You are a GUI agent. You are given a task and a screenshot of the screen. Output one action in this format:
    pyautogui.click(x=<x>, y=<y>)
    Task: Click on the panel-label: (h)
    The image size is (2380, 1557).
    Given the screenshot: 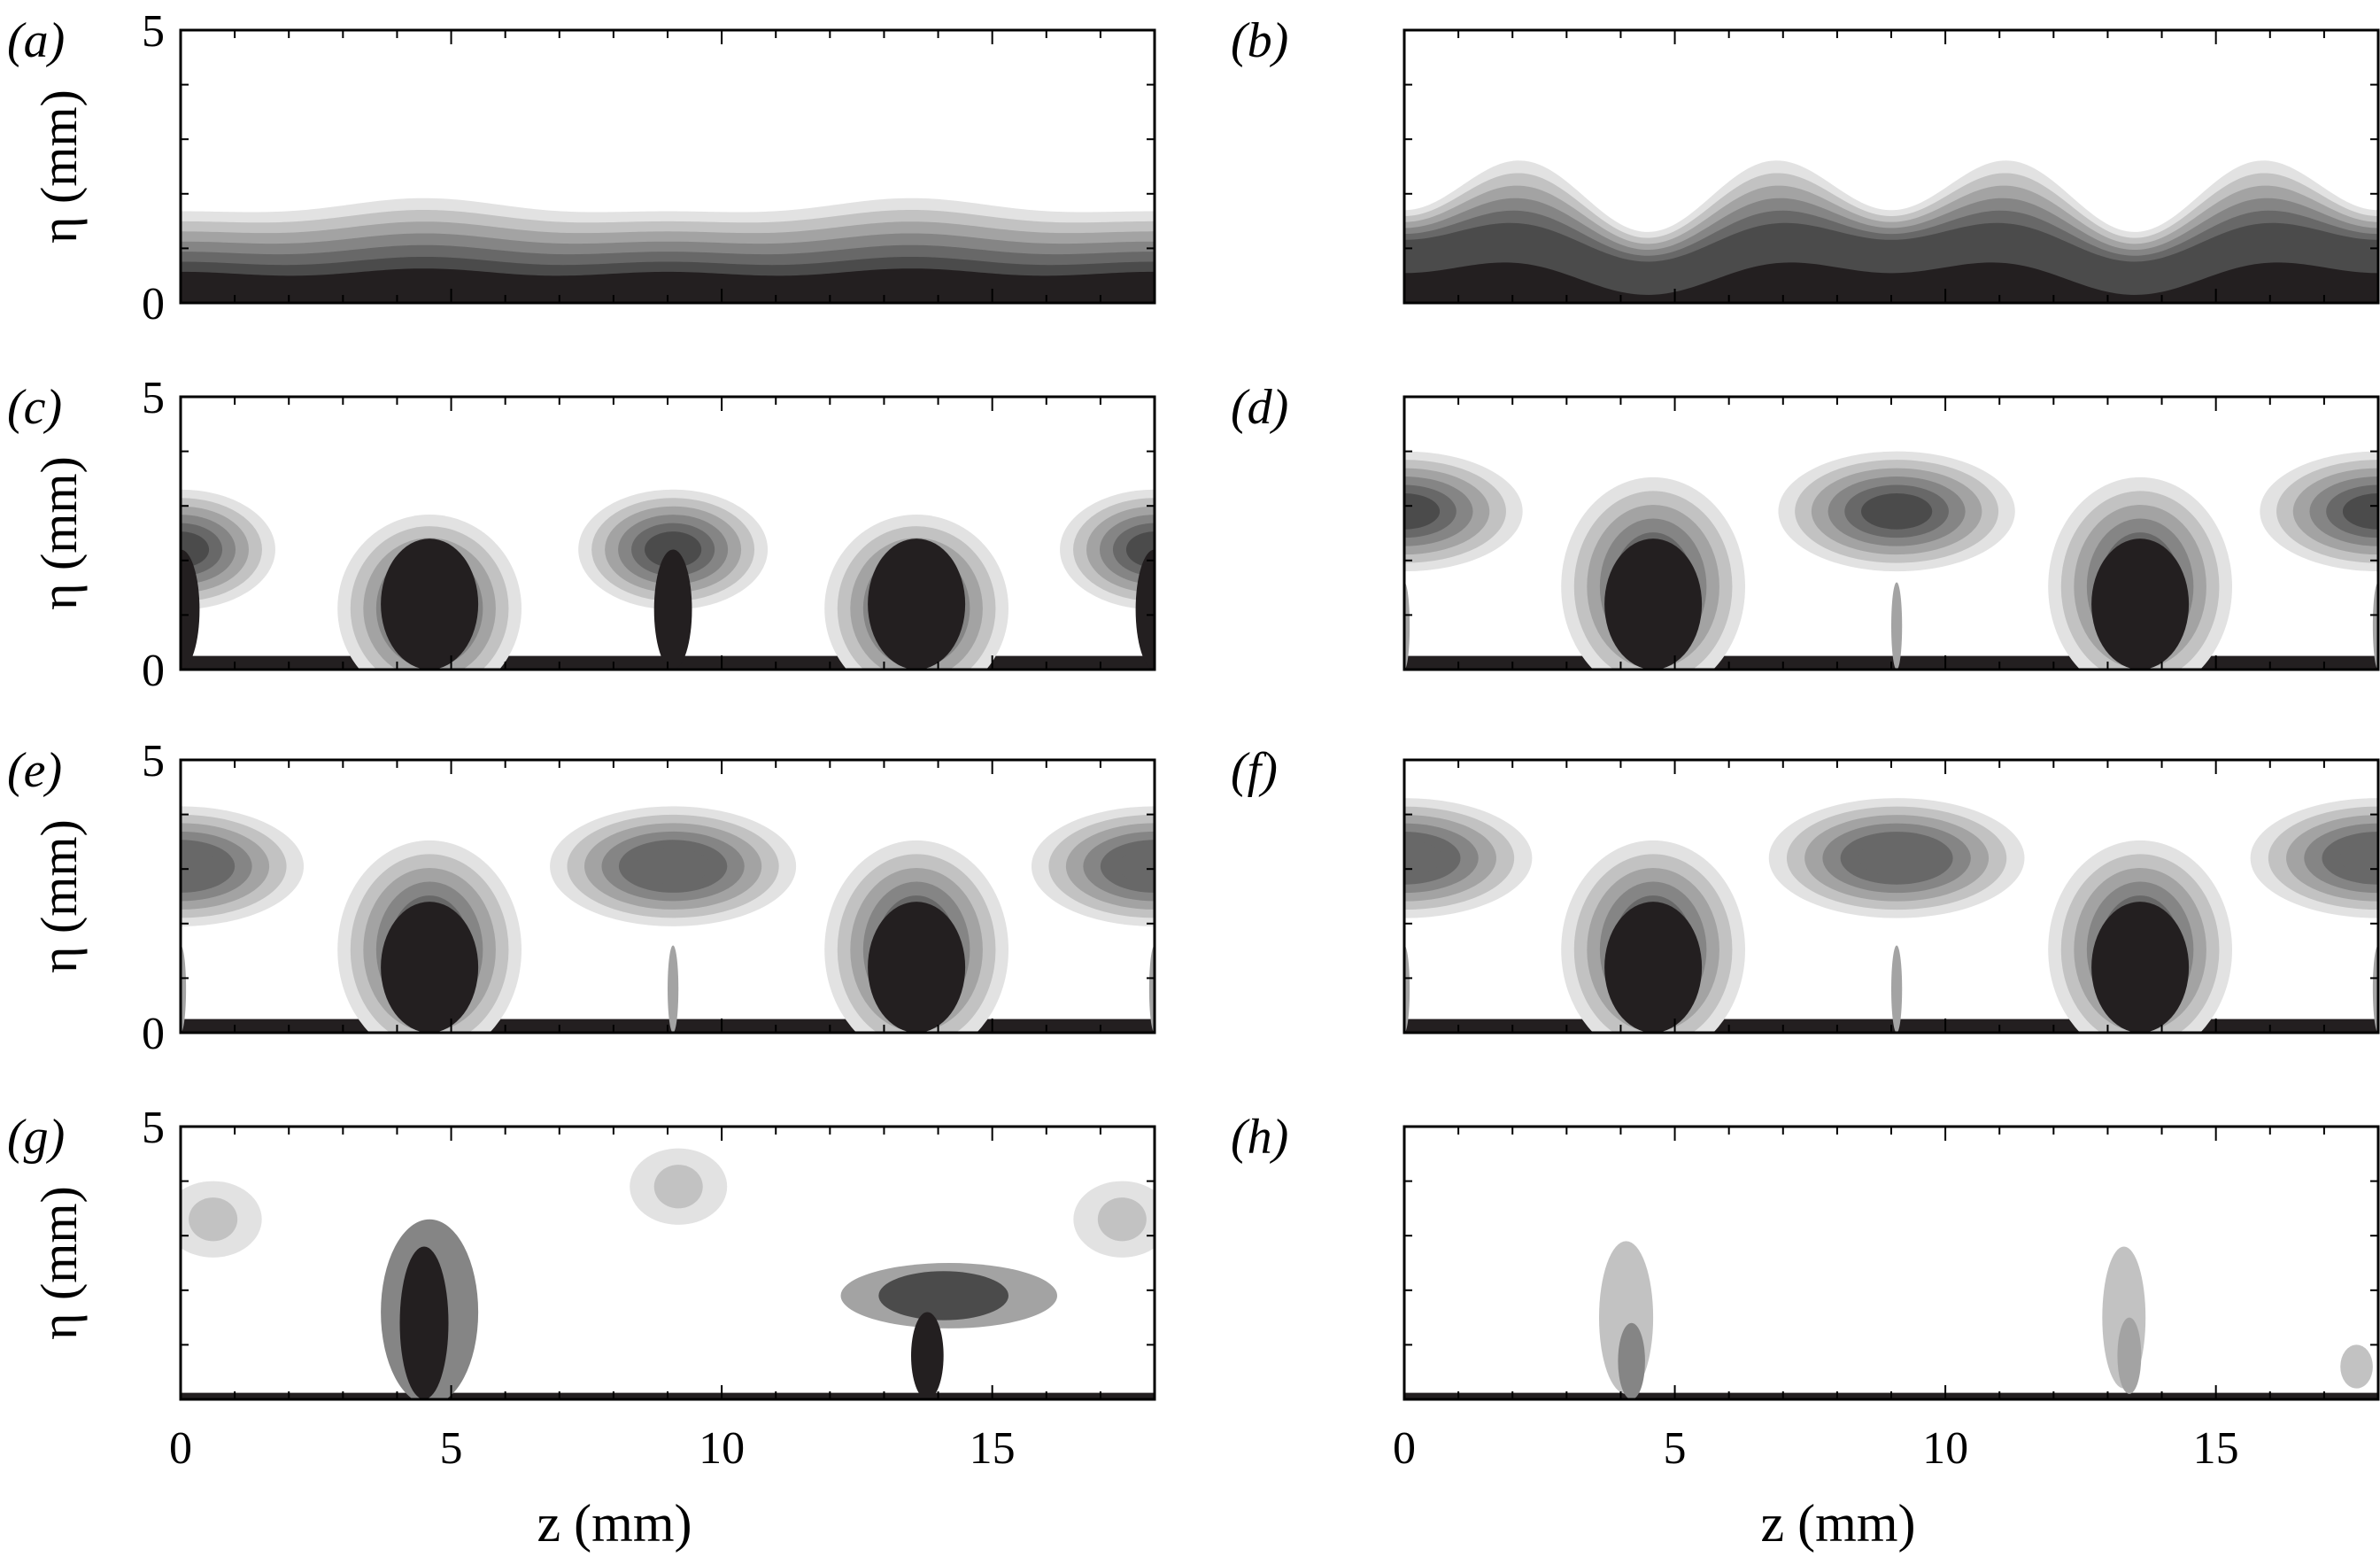 What is the action you would take?
    pyautogui.click(x=1259, y=1137)
    